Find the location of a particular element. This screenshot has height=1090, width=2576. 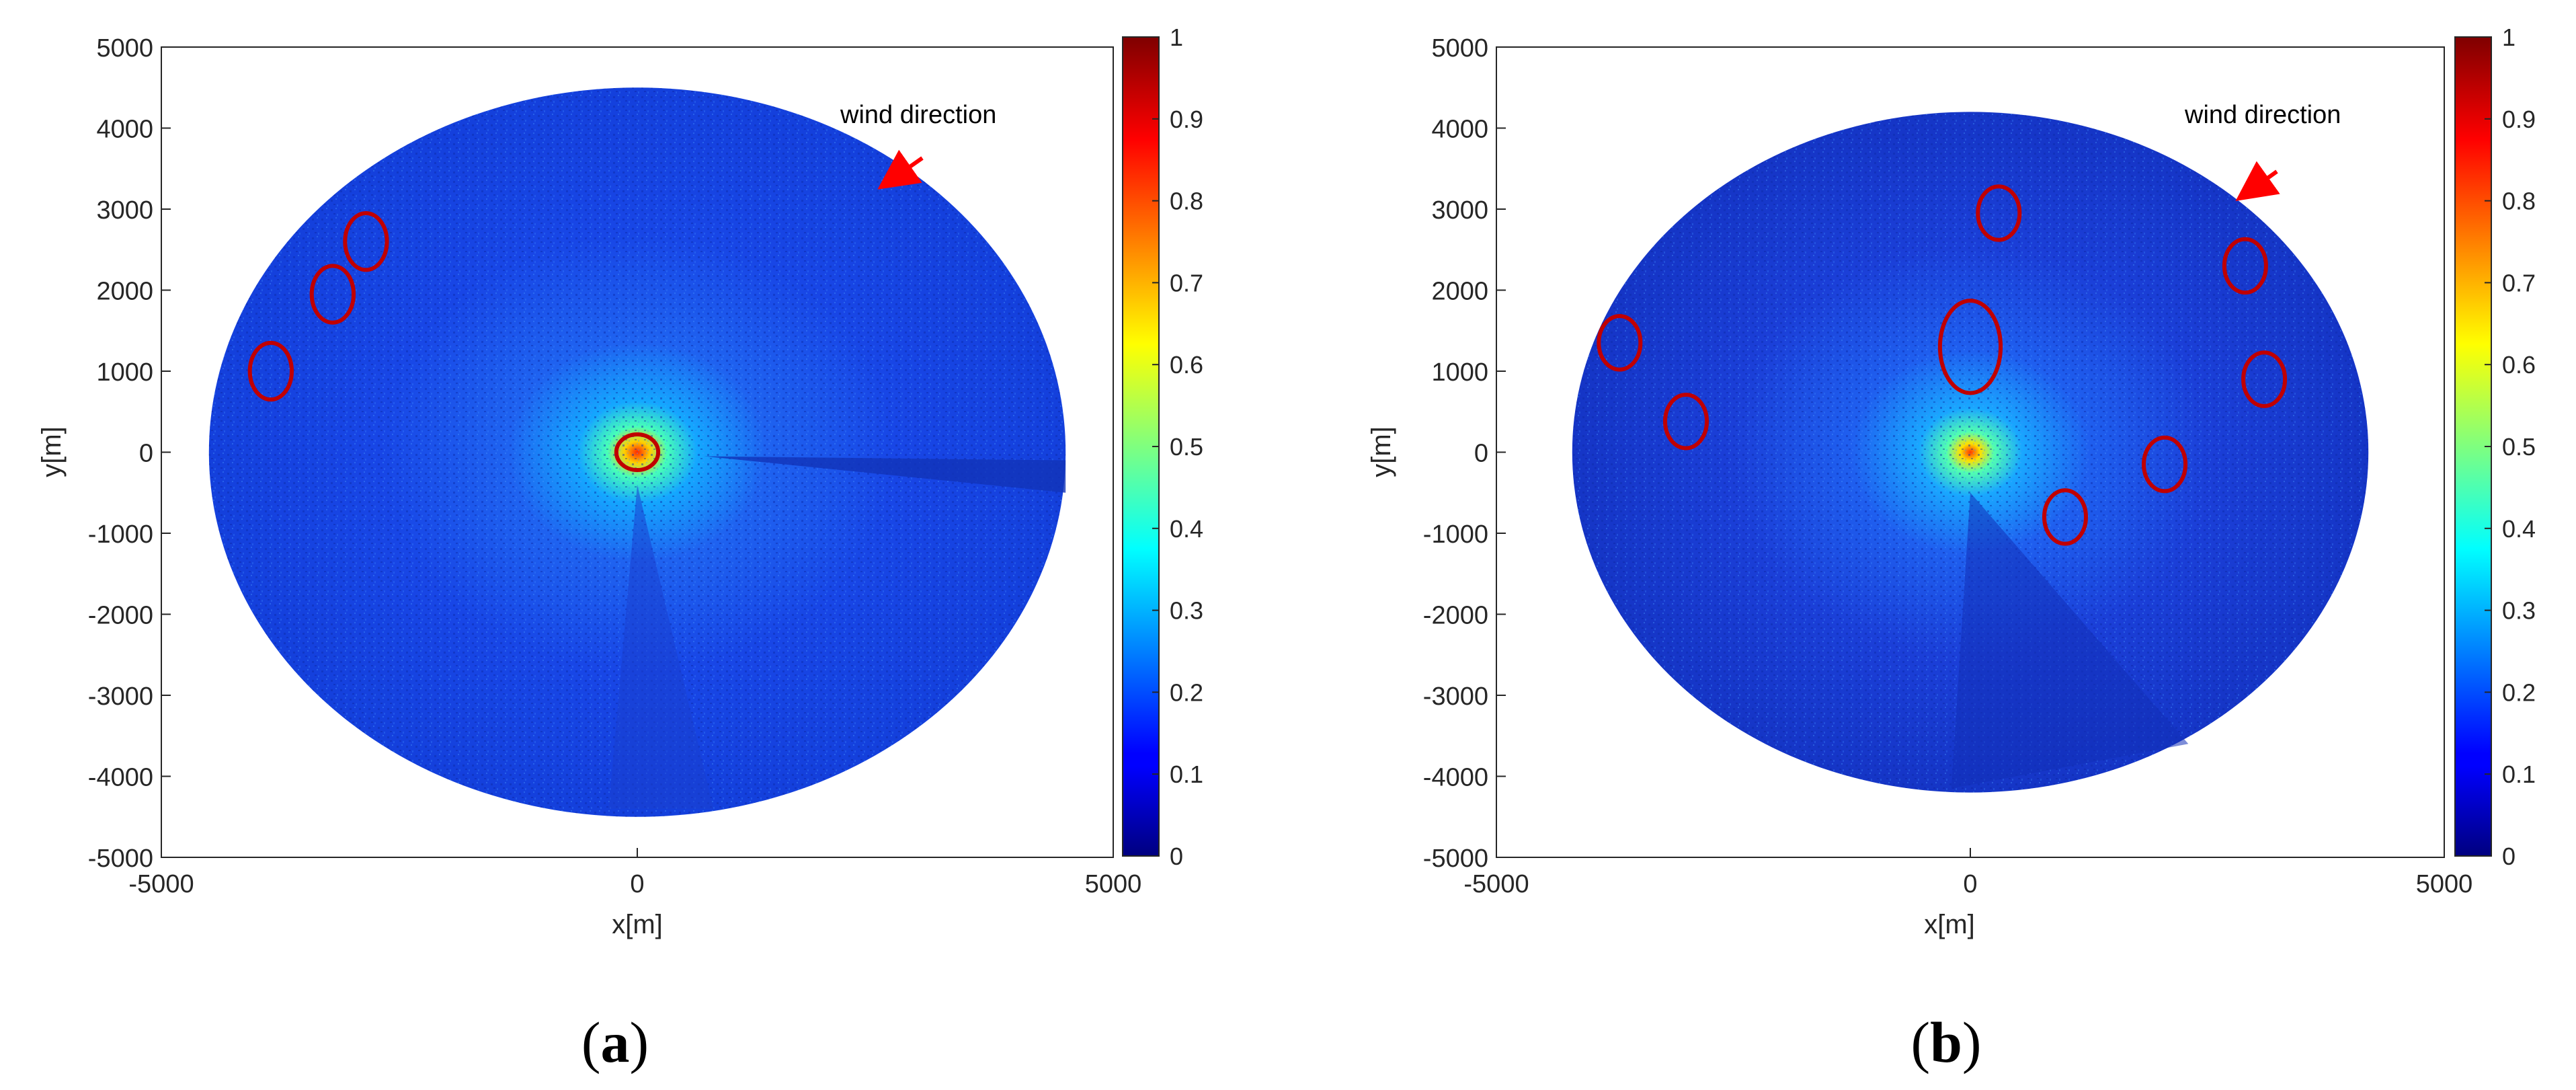

caption-b: (b) is located at coordinates (1946, 1042).